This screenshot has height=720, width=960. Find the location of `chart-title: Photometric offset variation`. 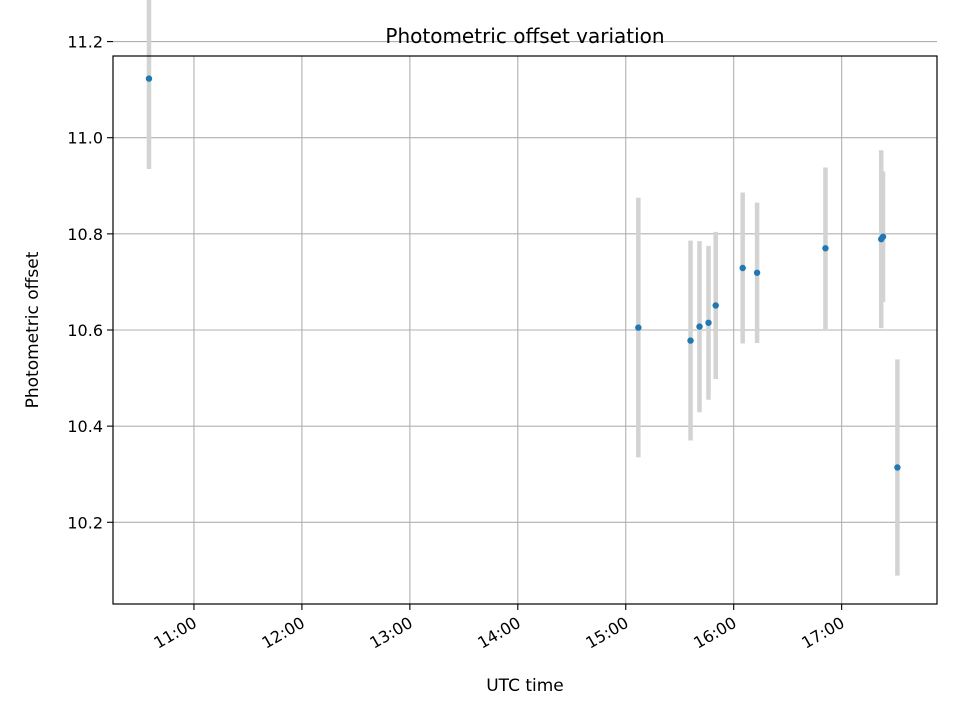

chart-title: Photometric offset variation is located at coordinates (524, 36).